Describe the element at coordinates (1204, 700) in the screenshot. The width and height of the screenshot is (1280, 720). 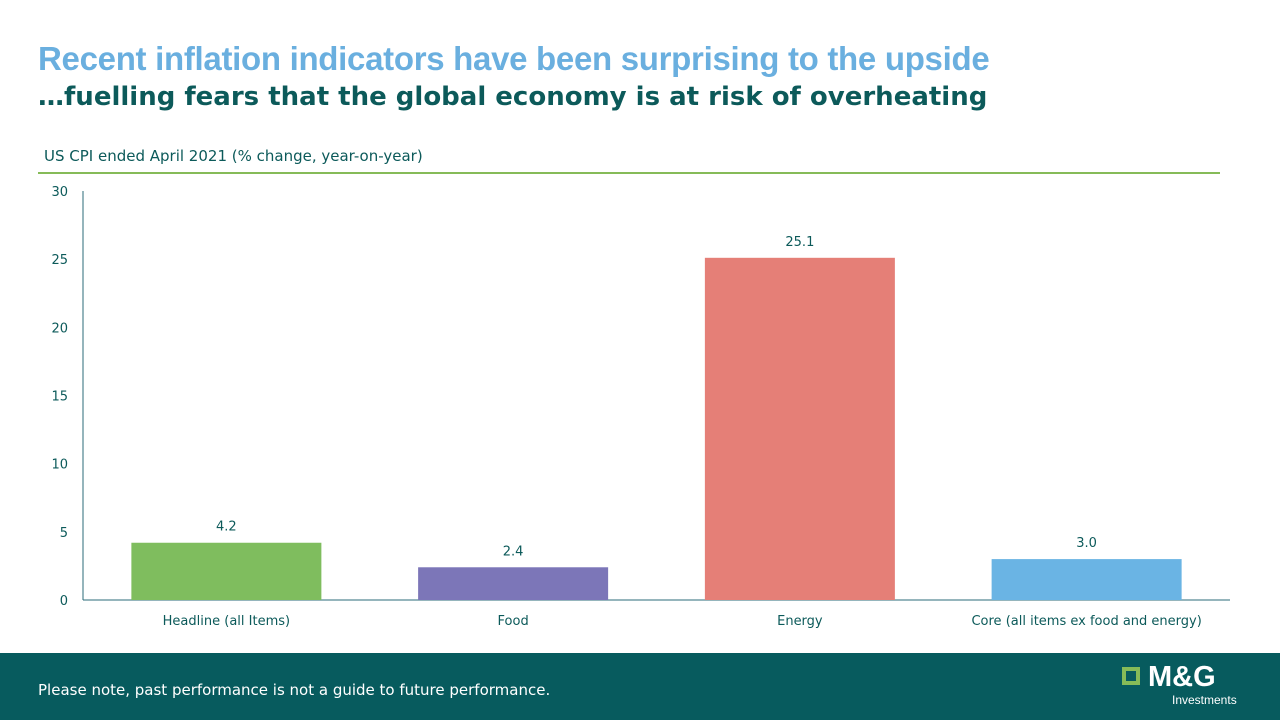
I see `logo-subtitle: Investments` at that location.